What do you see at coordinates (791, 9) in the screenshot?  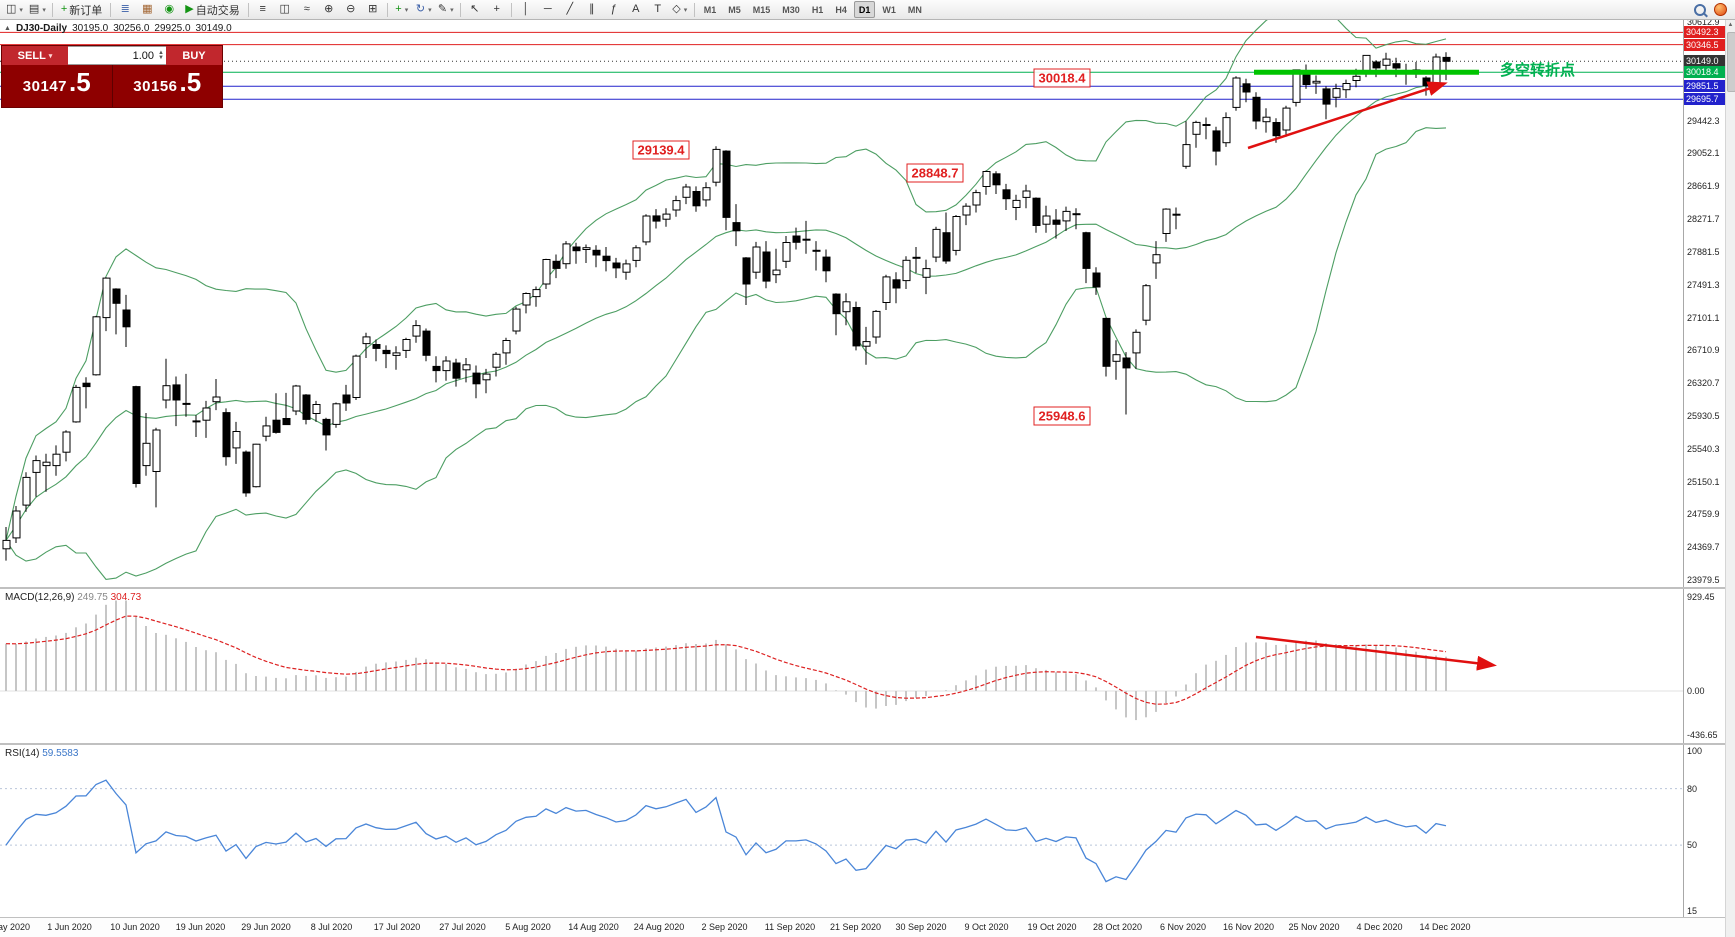 I see `timeframe-M30: M30` at bounding box center [791, 9].